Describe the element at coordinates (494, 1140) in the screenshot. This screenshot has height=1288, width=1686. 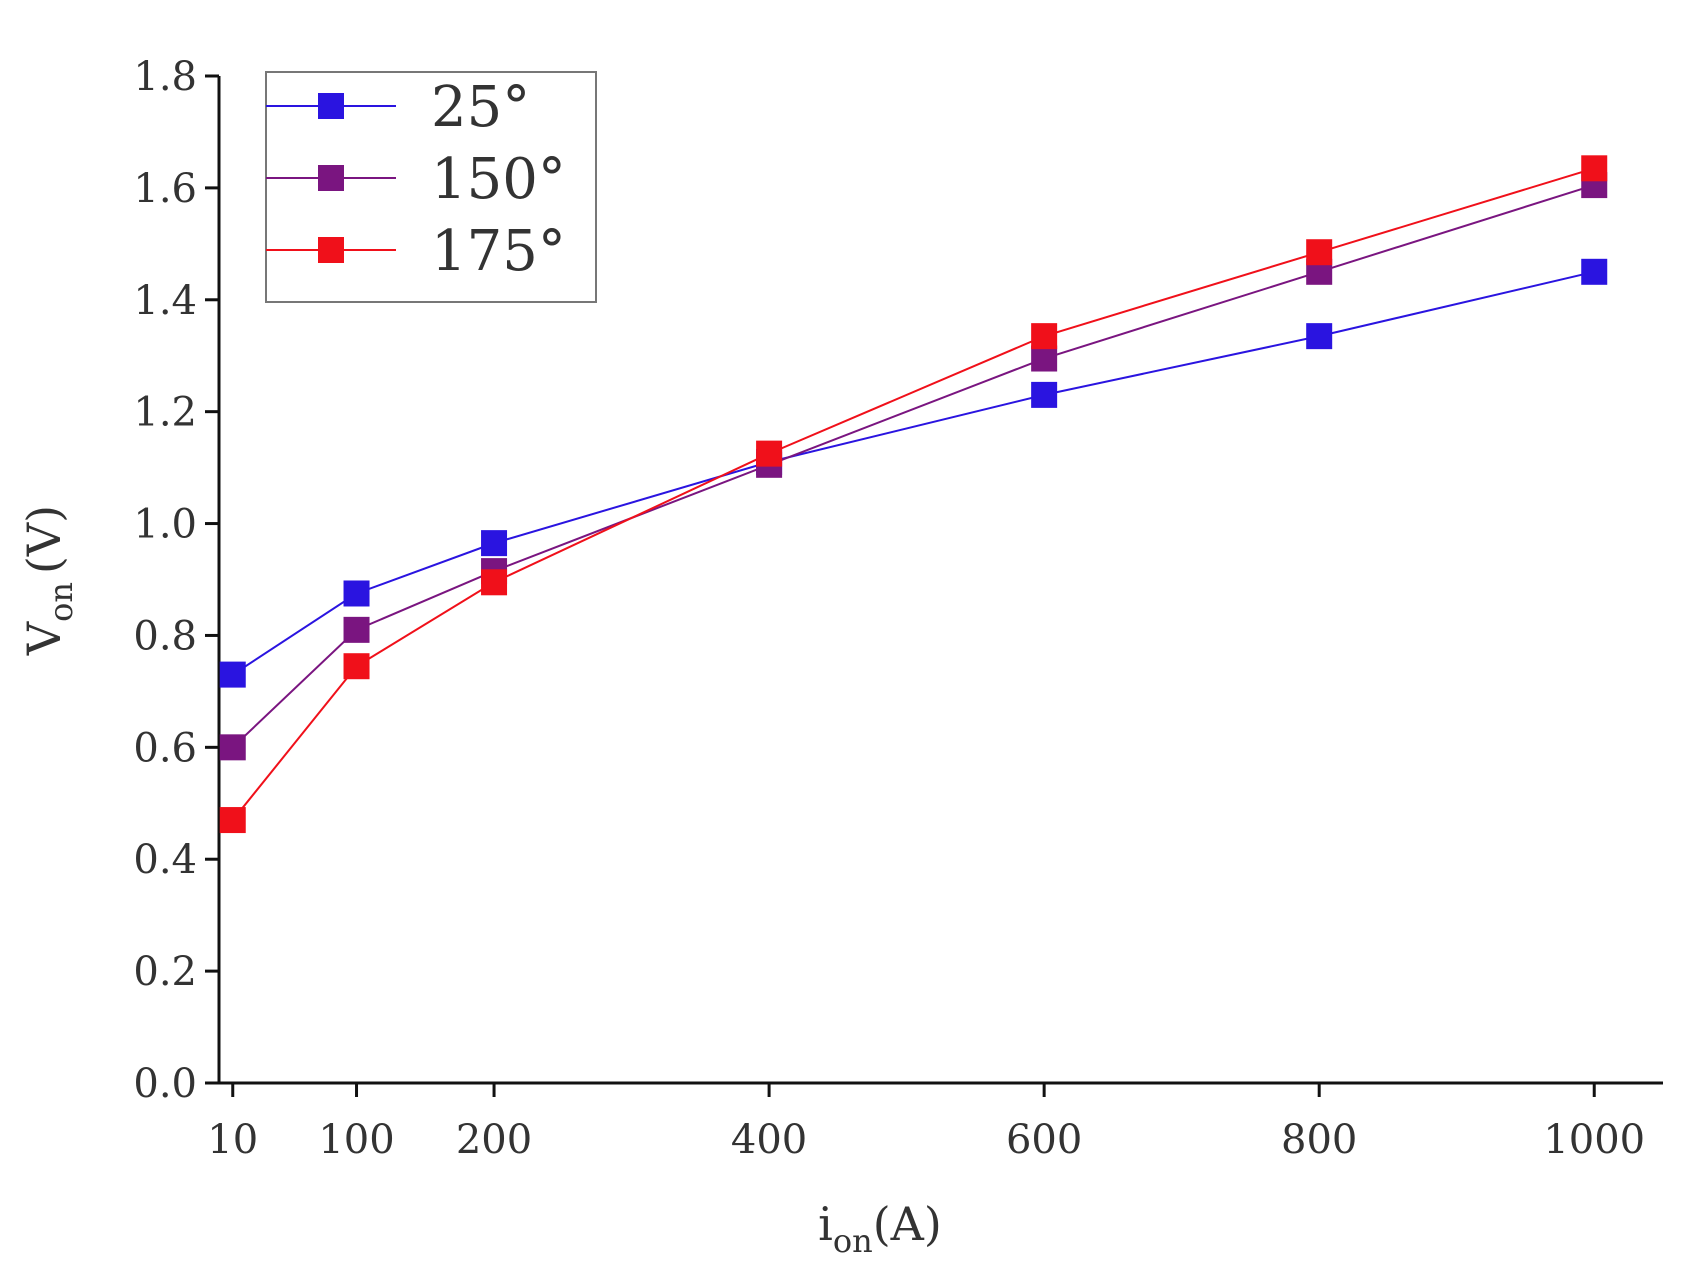
I see `x-tick-label: 200` at that location.